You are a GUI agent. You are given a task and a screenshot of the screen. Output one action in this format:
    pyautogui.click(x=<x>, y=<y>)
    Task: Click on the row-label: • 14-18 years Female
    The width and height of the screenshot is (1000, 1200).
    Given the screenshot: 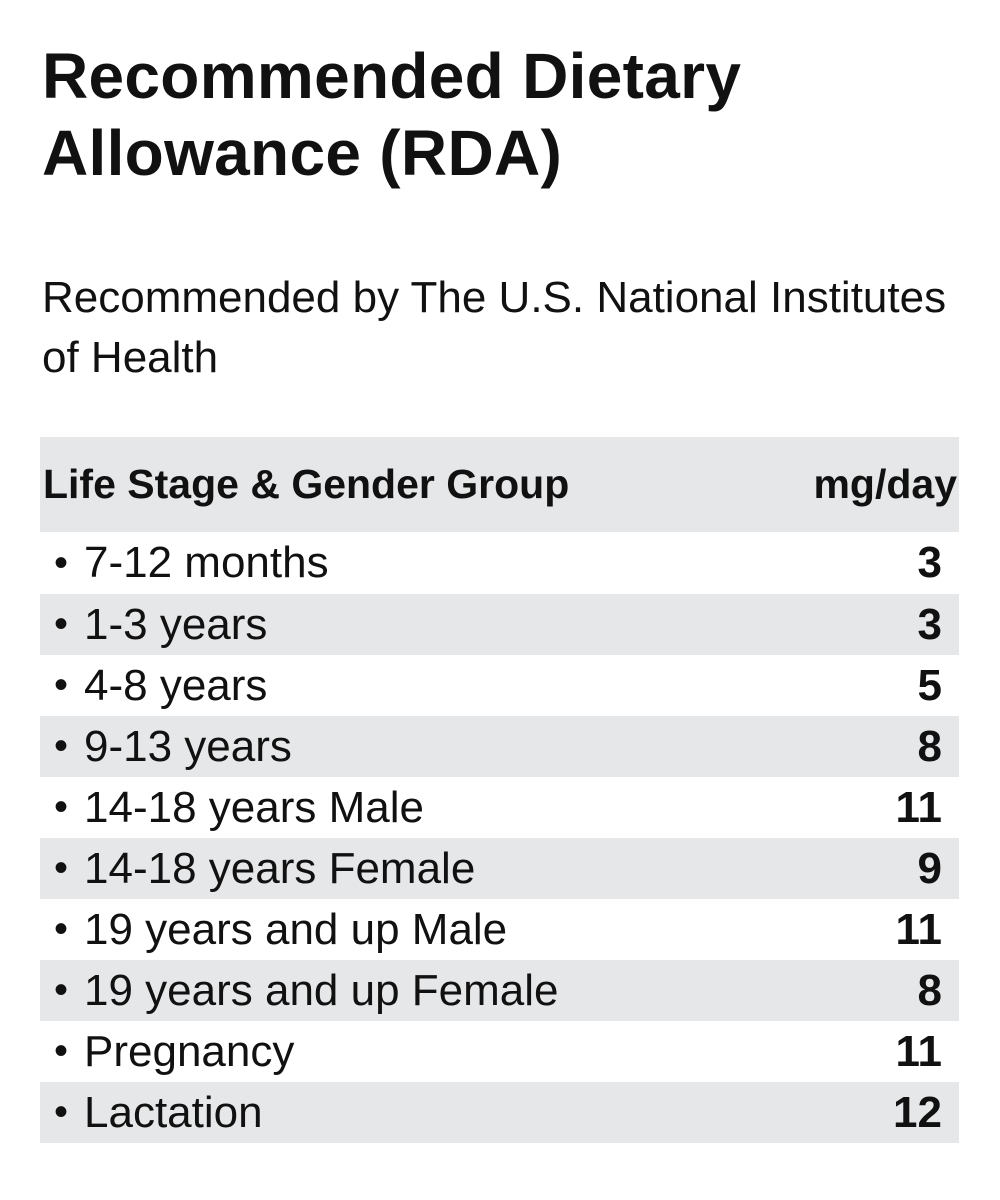 What is the action you would take?
    pyautogui.click(x=264, y=869)
    